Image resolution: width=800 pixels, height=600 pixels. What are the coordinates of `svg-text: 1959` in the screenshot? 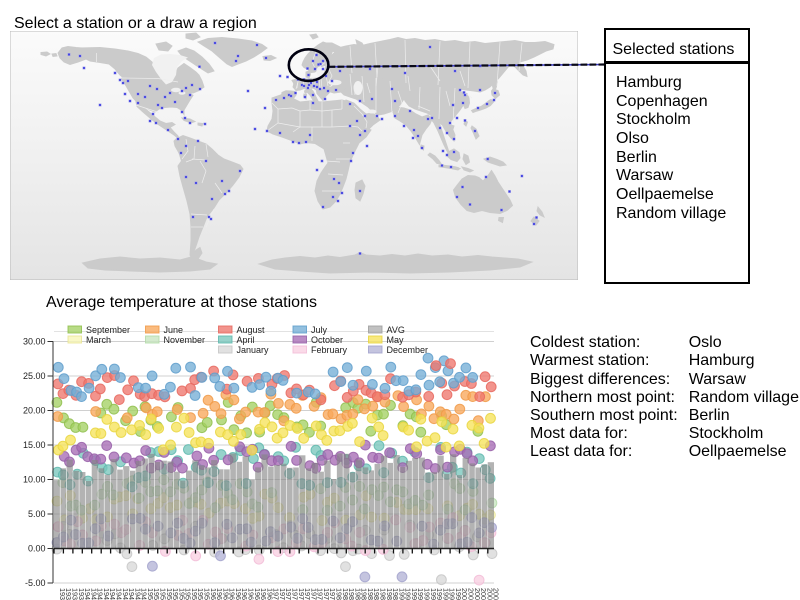 It's located at (207, 594).